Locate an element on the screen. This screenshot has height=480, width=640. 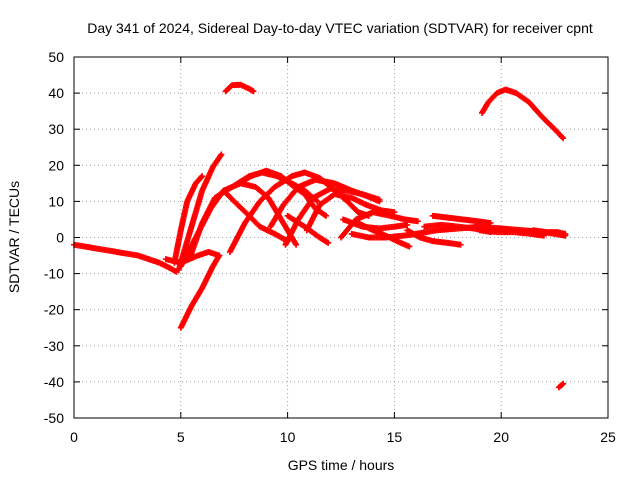
x-tick-label: 15 is located at coordinates (395, 437).